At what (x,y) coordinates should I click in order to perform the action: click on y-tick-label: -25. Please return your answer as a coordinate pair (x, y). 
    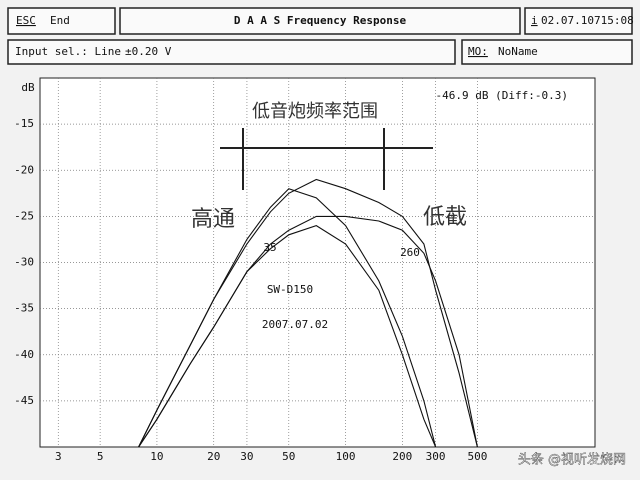
    Looking at the image, I should click on (24, 215).